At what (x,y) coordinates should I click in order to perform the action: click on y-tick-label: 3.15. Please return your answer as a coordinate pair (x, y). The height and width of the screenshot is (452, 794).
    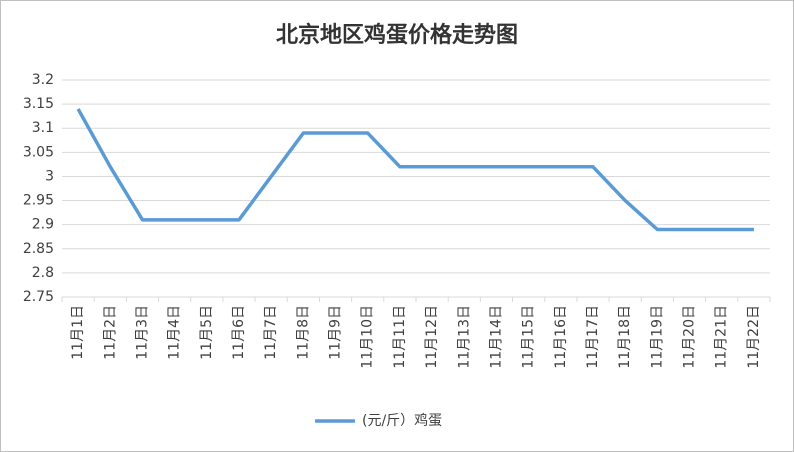
    Looking at the image, I should click on (38, 104).